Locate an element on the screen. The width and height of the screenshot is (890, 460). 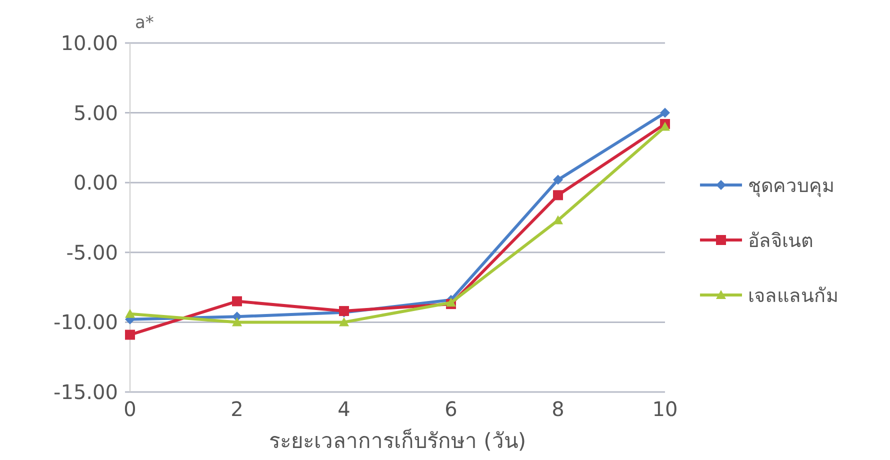
x-tick-label: 10 is located at coordinates (665, 409).